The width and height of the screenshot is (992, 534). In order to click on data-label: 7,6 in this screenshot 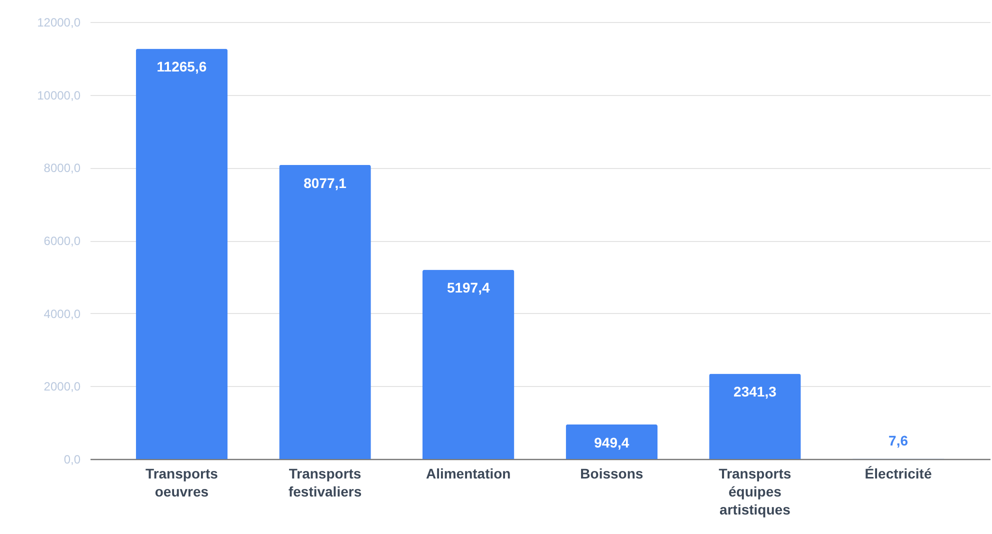, I will do `click(898, 440)`.